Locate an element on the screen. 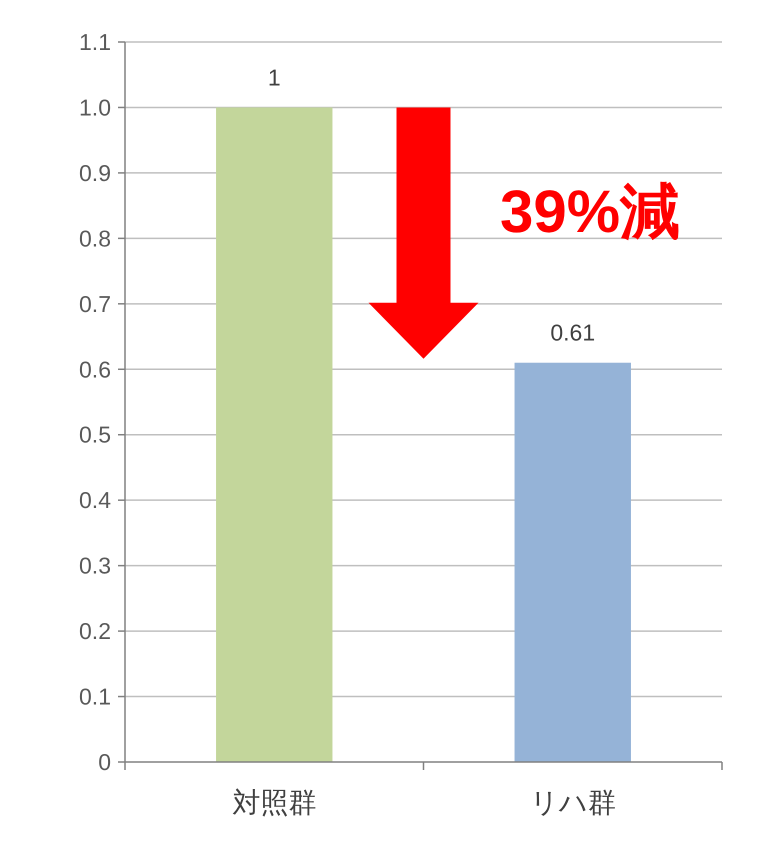 The width and height of the screenshot is (760, 852). y-tick-label: 0.3 is located at coordinates (95, 565).